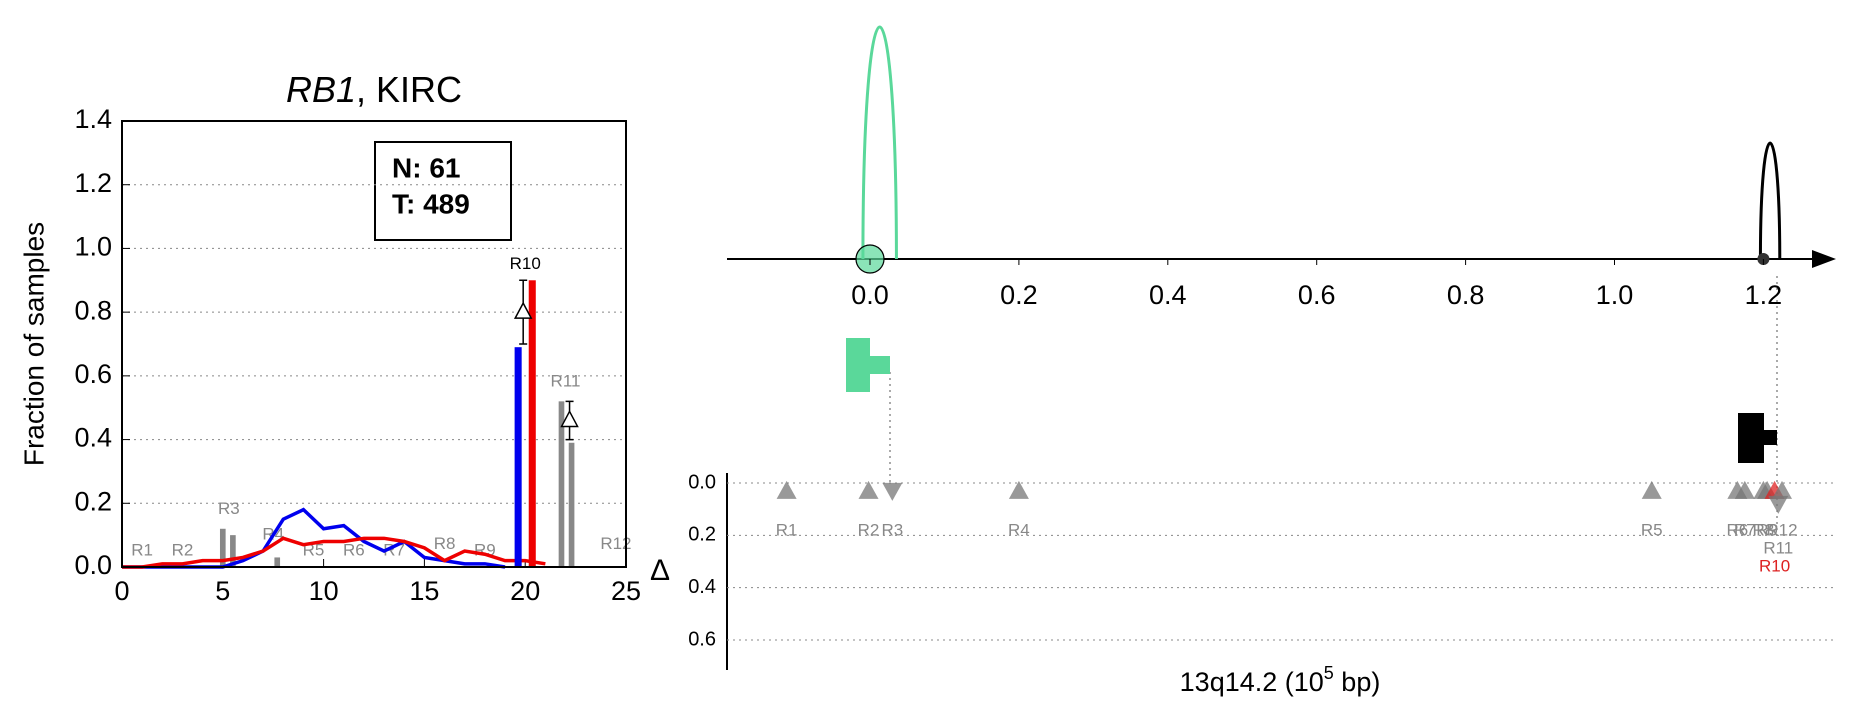 This screenshot has width=1851, height=718. I want to click on x-tick-label: 1.2, so click(1764, 295).